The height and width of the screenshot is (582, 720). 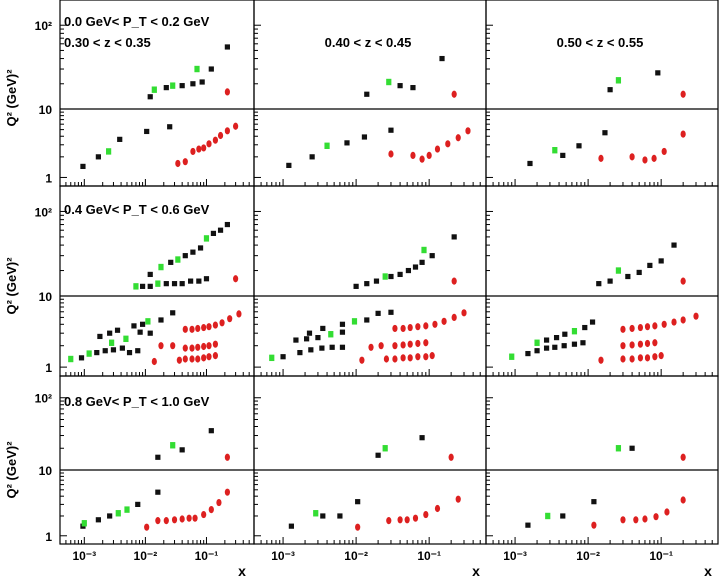 What do you see at coordinates (242, 571) in the screenshot?
I see `x-axis-label-col-1: x` at bounding box center [242, 571].